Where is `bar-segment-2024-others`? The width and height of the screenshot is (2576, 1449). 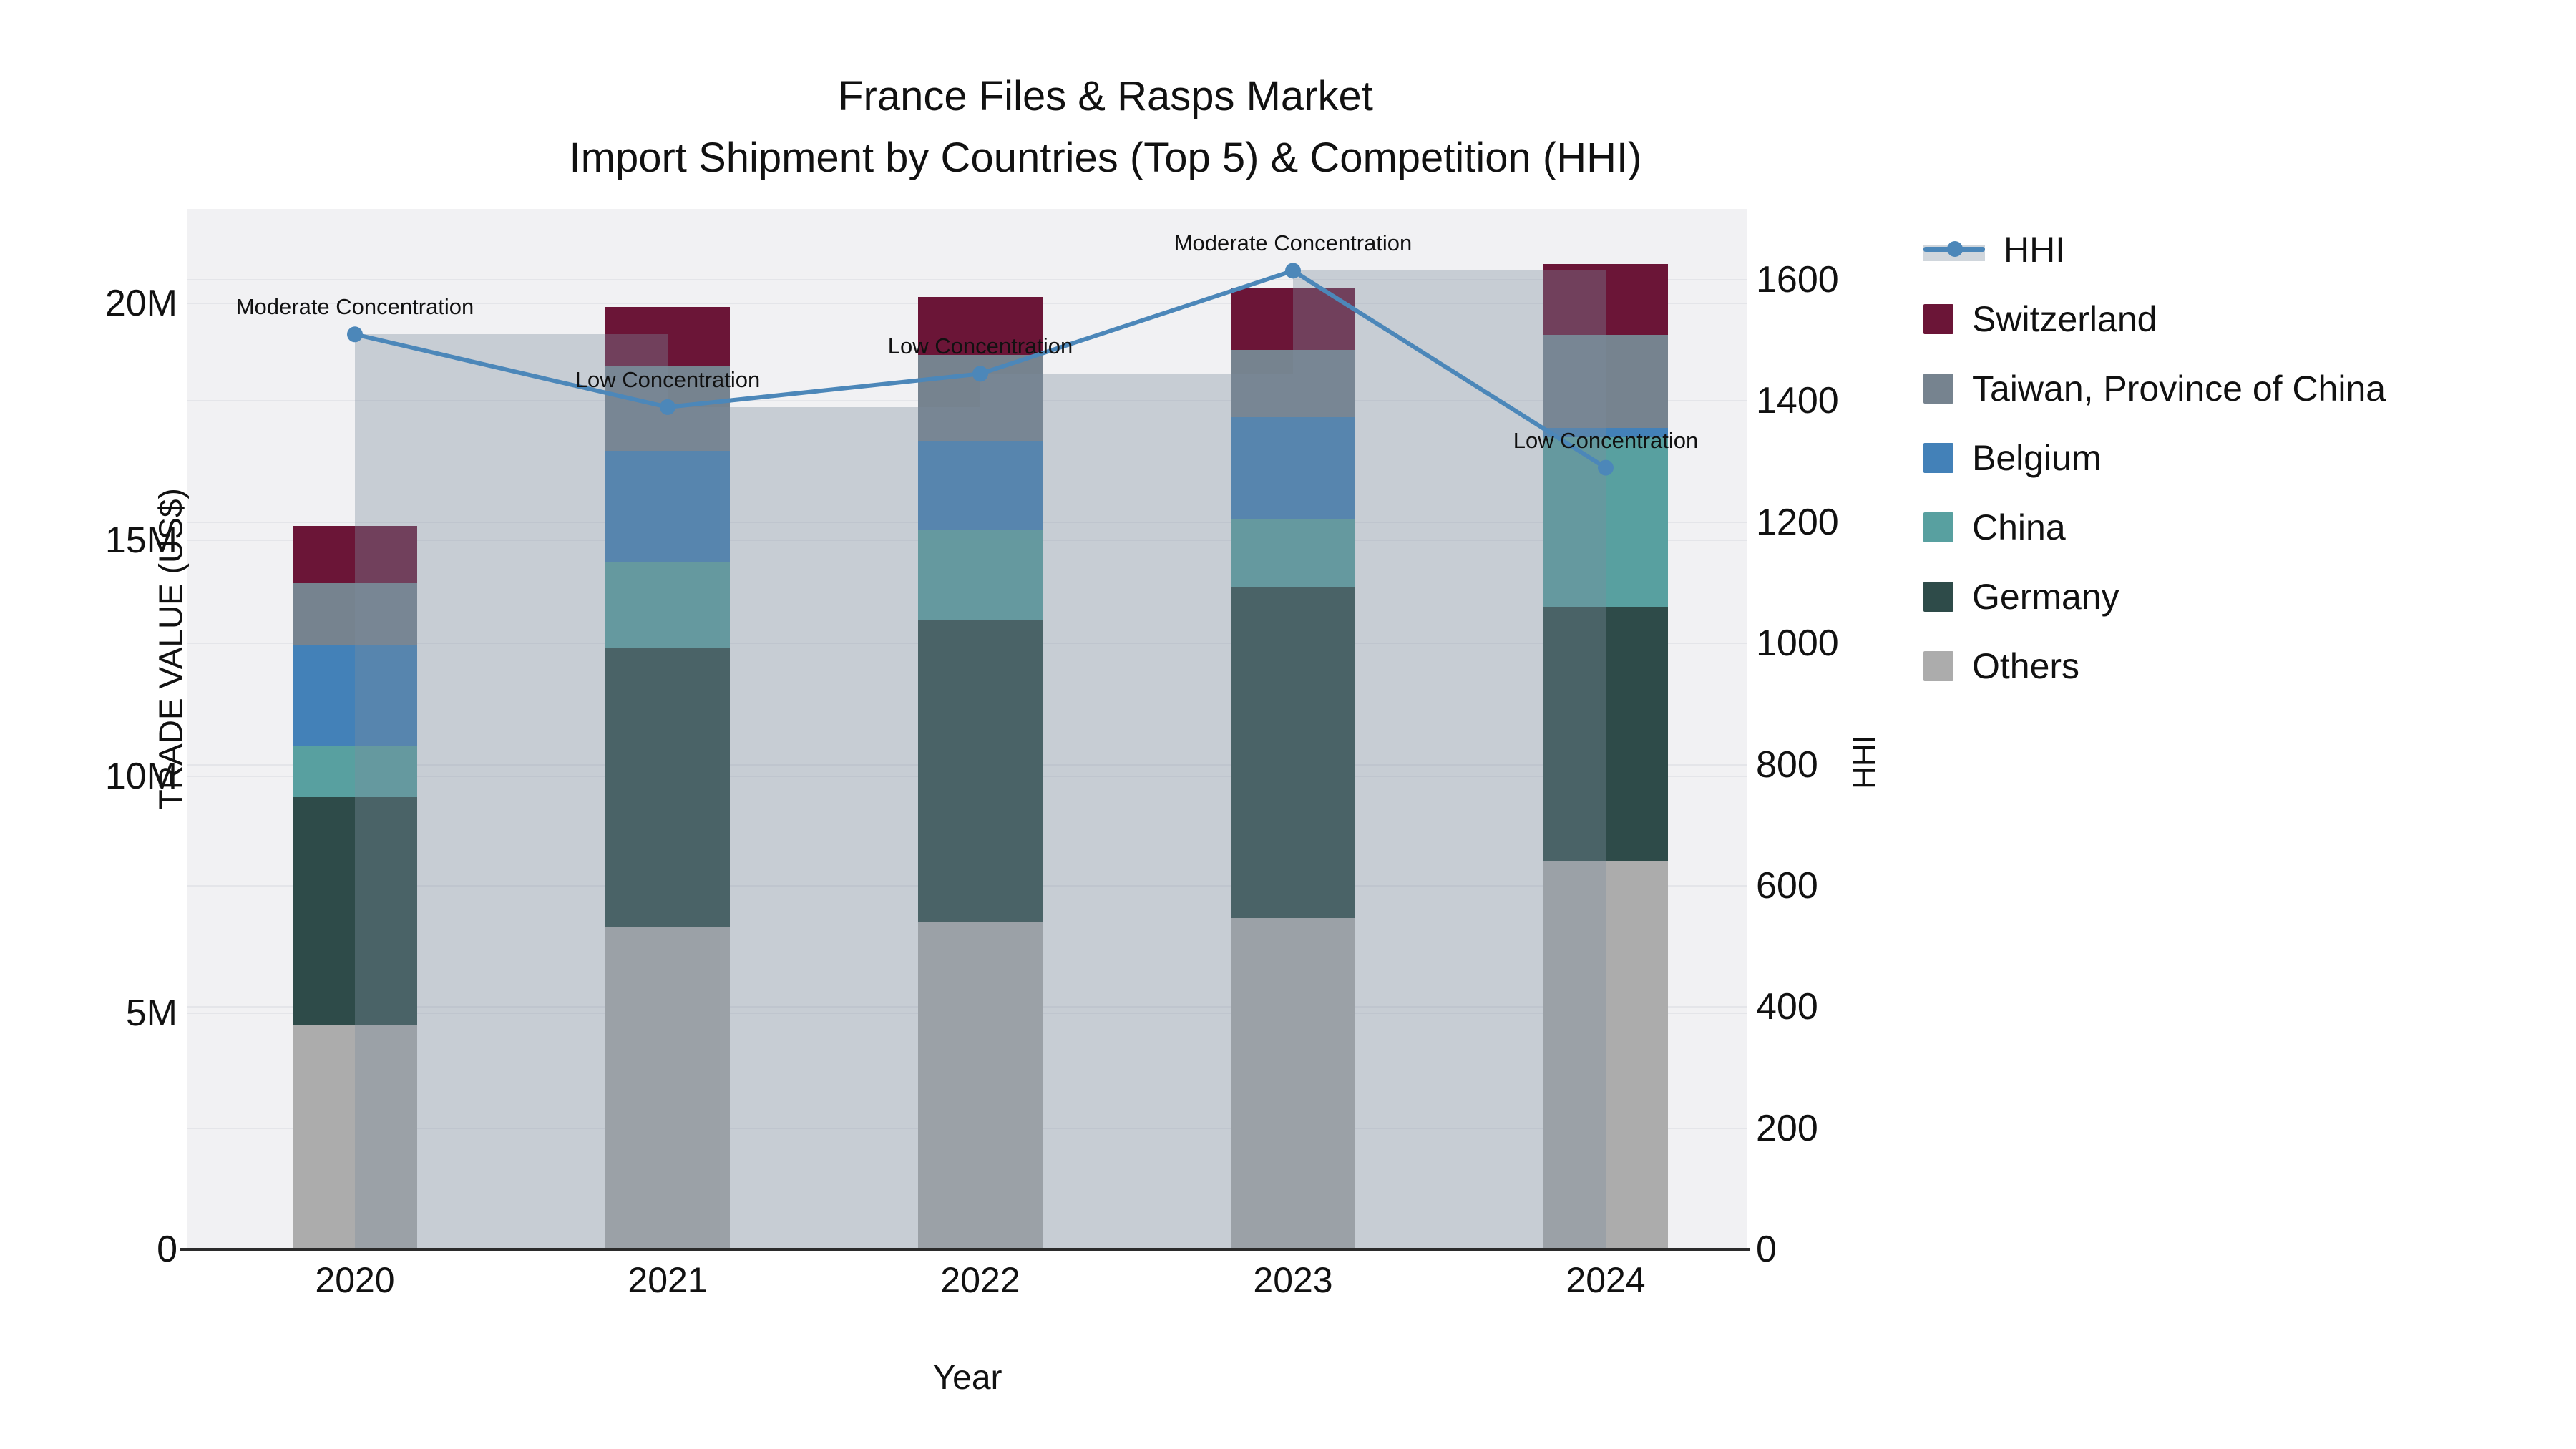
bar-segment-2024-others is located at coordinates (1605, 1054).